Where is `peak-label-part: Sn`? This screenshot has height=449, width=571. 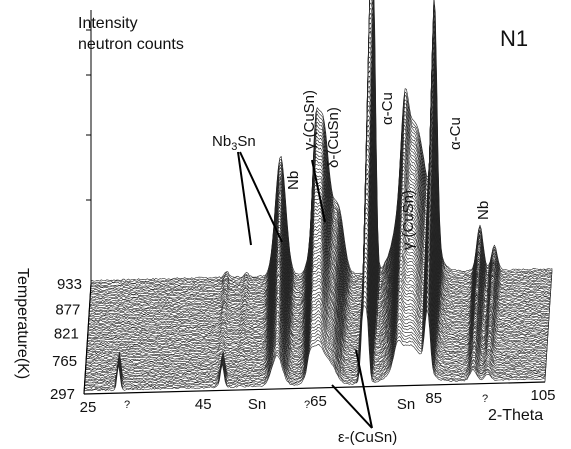 peak-label-part: Sn is located at coordinates (246, 141).